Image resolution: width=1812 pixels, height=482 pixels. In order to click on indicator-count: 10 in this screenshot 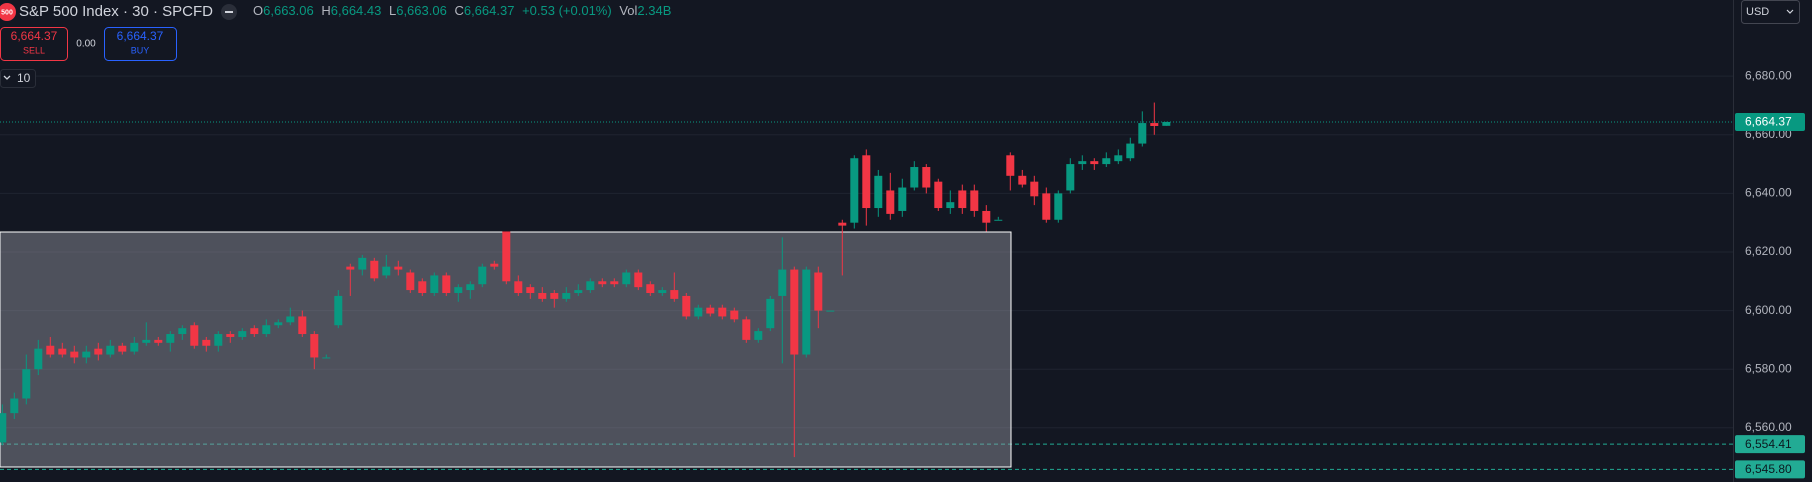, I will do `click(24, 78)`.